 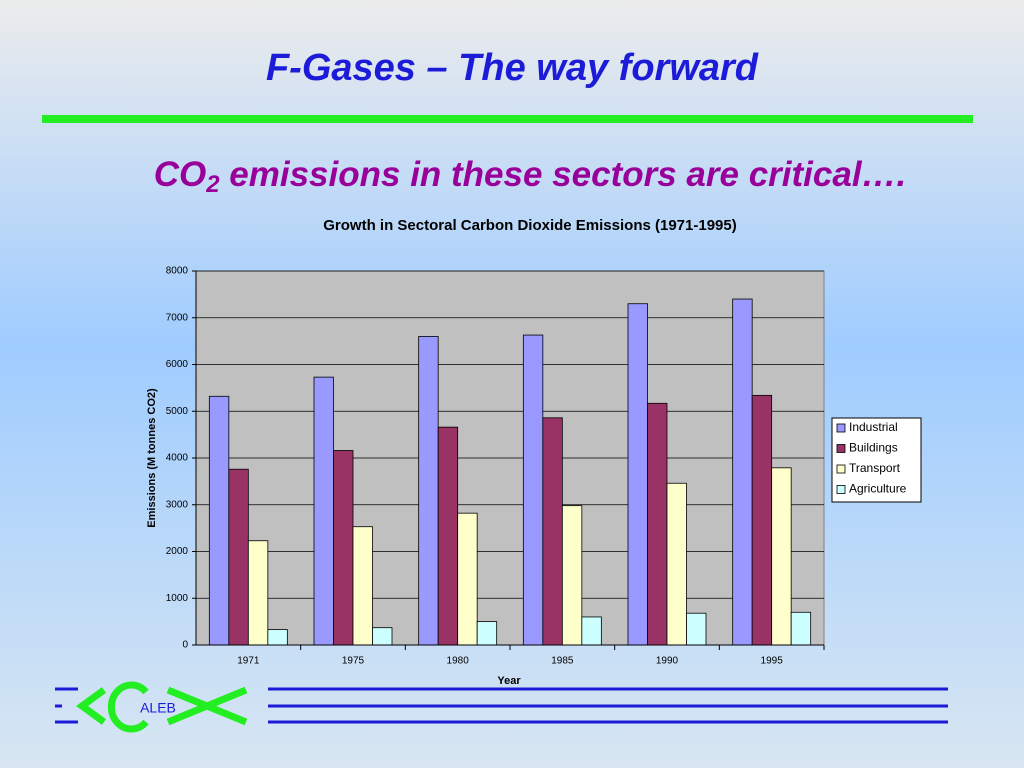 I want to click on y-tick-label: 3000, so click(x=177, y=504).